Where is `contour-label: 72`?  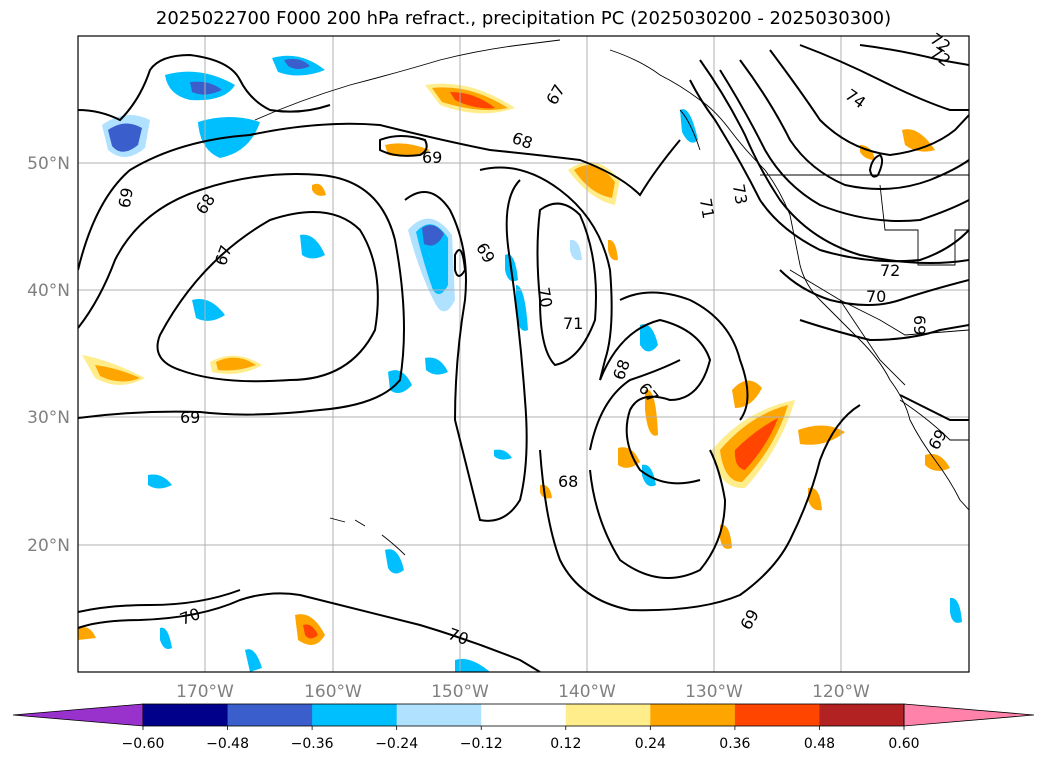
contour-label: 72 is located at coordinates (890, 270).